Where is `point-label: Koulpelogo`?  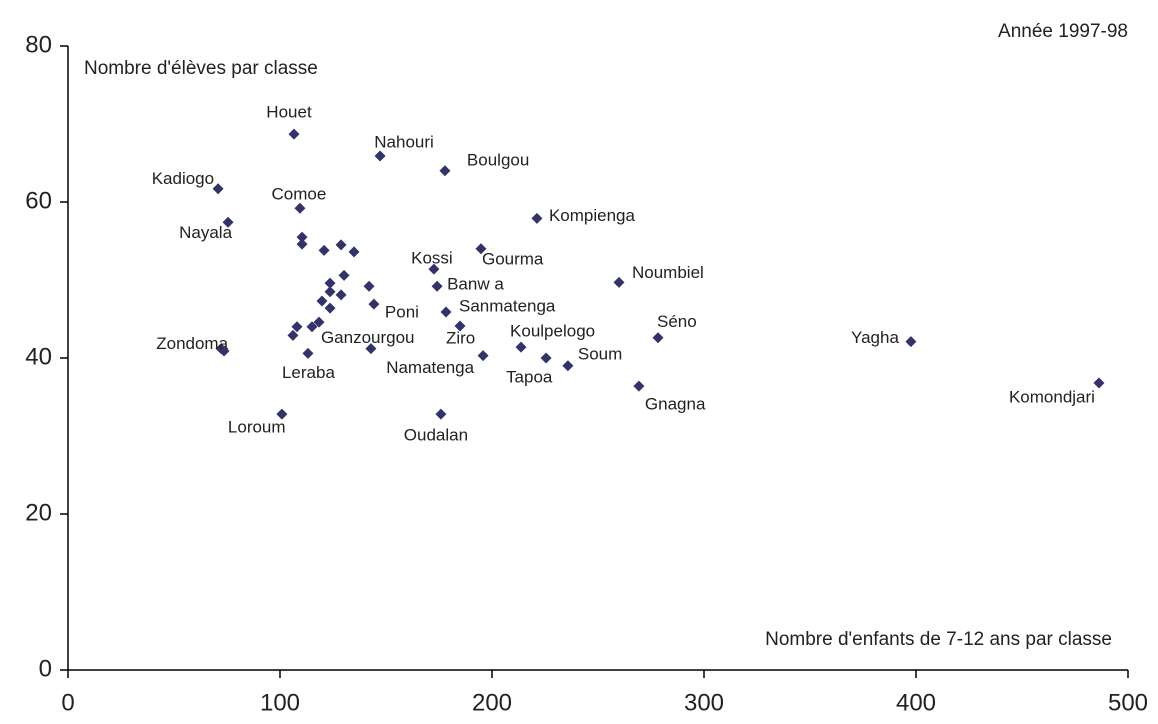 point-label: Koulpelogo is located at coordinates (552, 331).